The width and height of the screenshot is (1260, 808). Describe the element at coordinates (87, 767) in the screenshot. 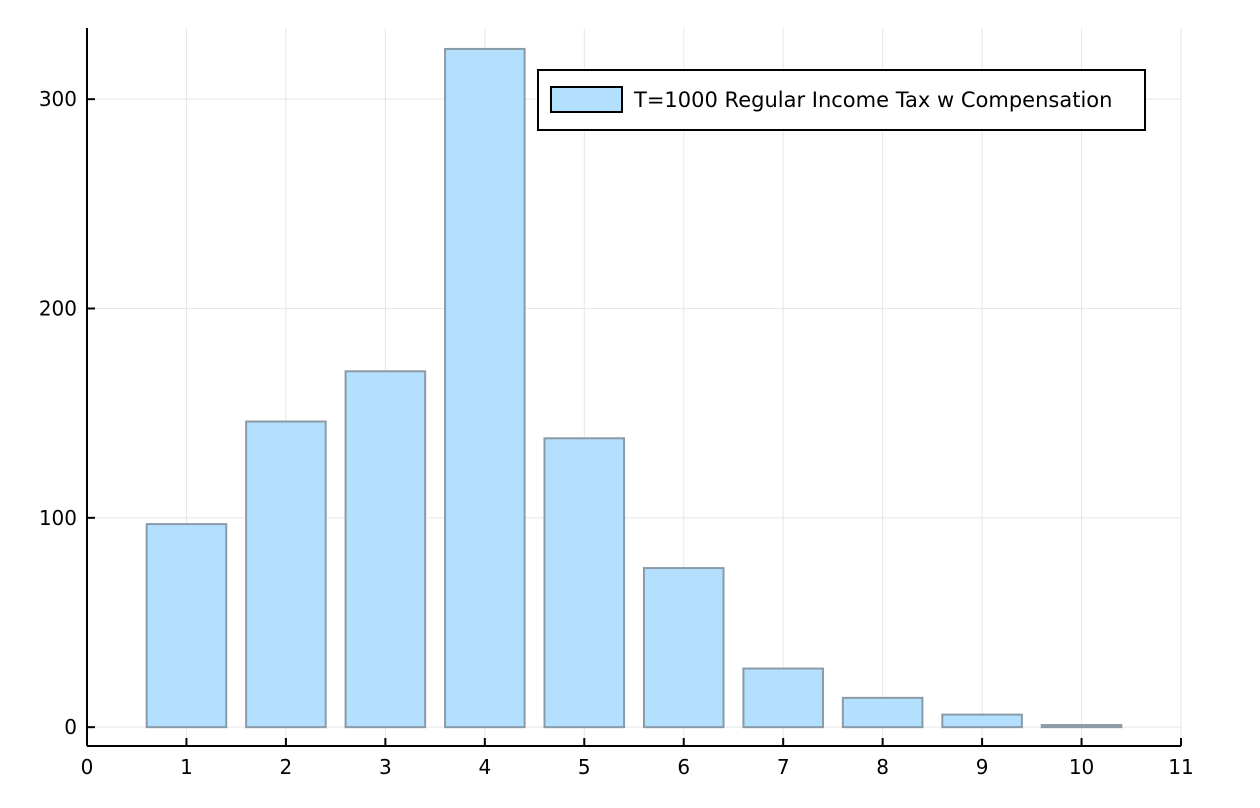

I see `x-tick-label: 0` at that location.